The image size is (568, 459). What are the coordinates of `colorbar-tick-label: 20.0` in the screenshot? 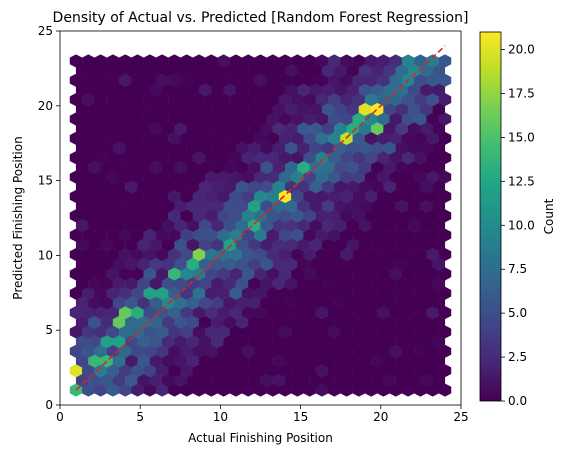 It's located at (521, 50).